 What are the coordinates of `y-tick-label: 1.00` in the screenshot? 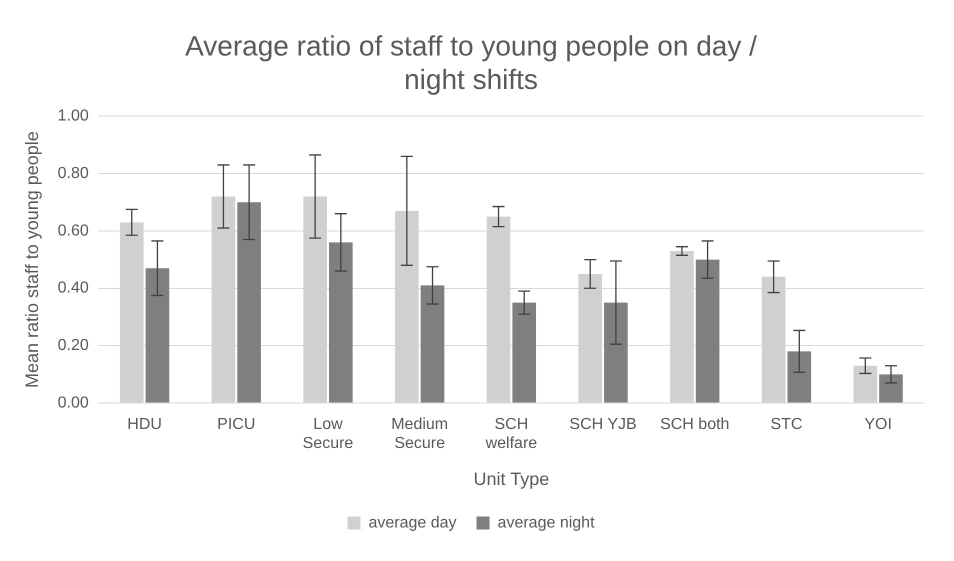 It's located at (73, 116).